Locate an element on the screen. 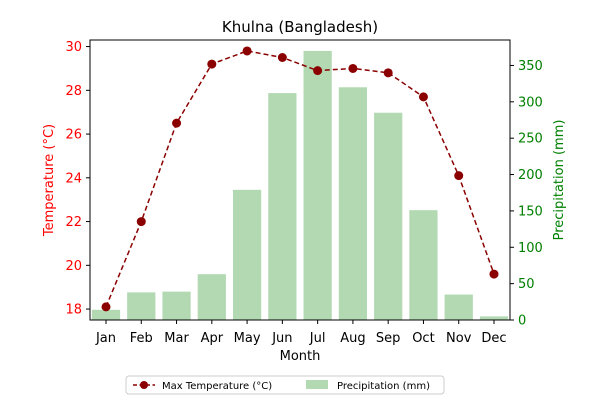  legend-label-precipitation: Precipitation (mm) is located at coordinates (383, 386).